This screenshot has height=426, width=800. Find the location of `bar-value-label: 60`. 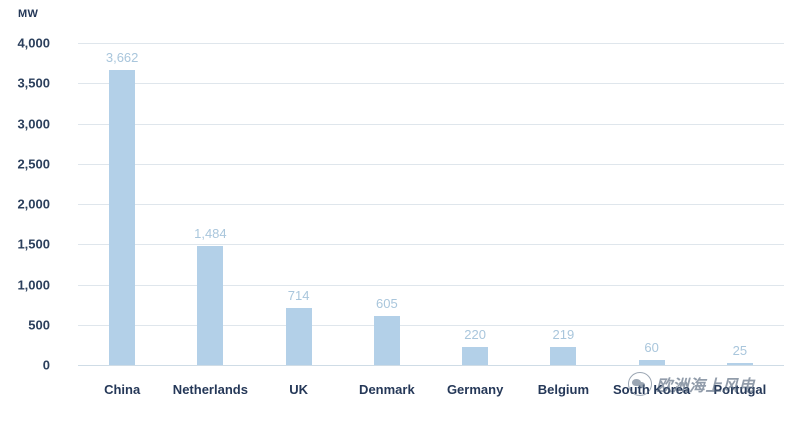

bar-value-label: 60 is located at coordinates (651, 348).